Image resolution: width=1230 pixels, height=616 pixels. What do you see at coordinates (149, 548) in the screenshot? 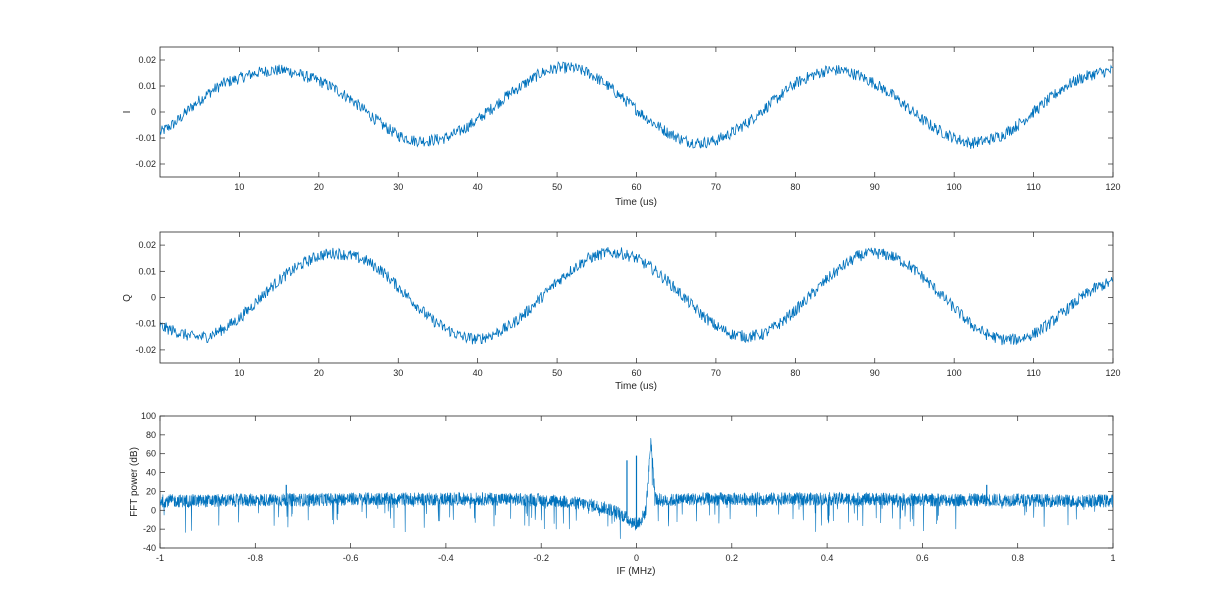
I see `y-tick-label: -40` at bounding box center [149, 548].